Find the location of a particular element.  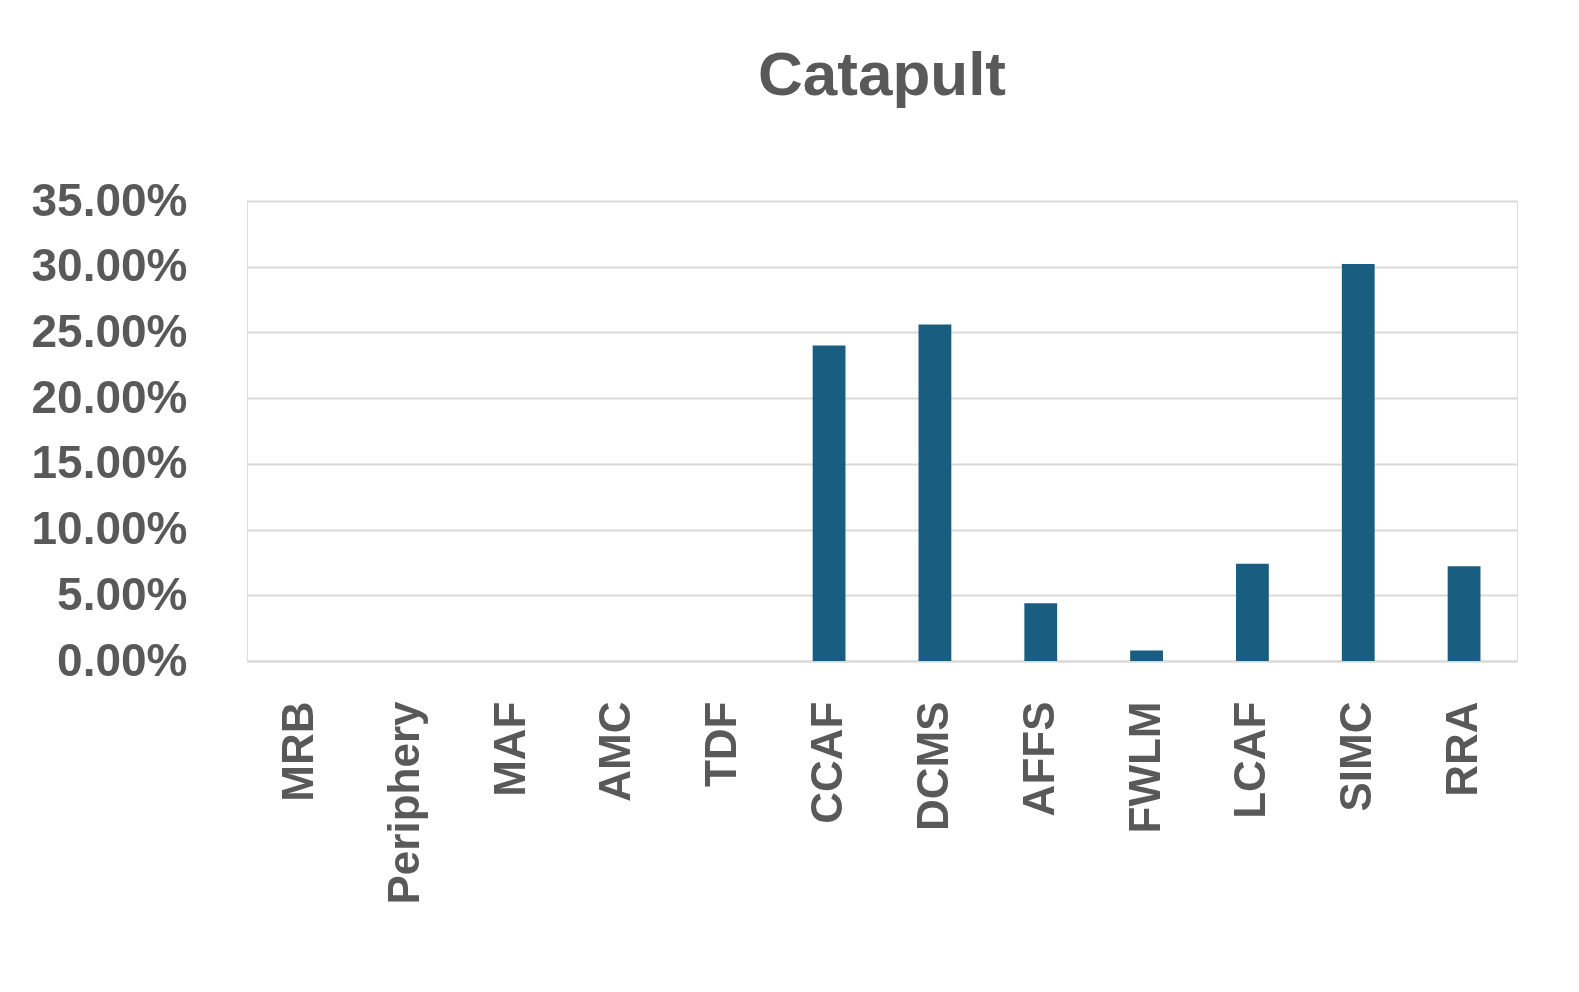

y-tick-label: 30.00% is located at coordinates (109, 265).